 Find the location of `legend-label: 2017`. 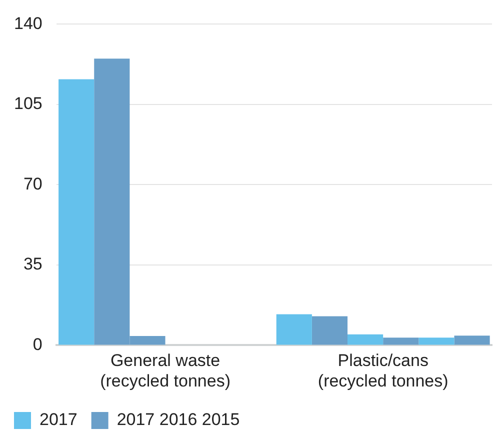

legend-label: 2017 is located at coordinates (59, 420).